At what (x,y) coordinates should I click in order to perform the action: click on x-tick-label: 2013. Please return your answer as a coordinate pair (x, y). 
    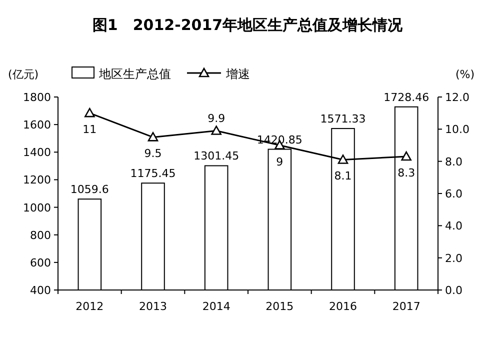
    Looking at the image, I should click on (153, 306).